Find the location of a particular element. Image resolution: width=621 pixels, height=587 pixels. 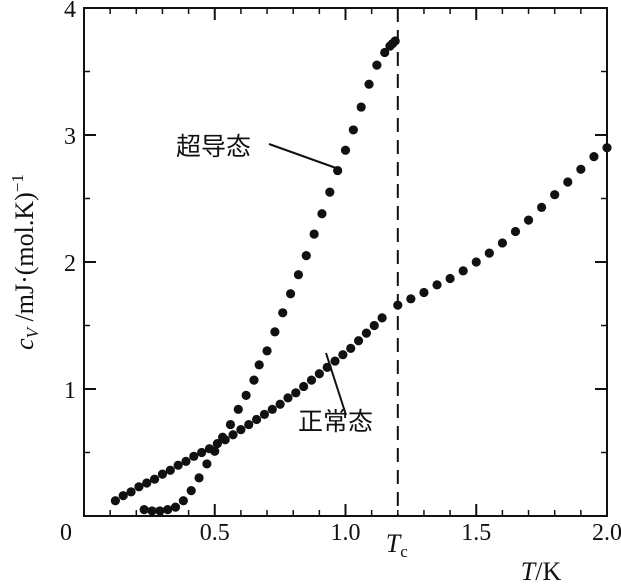

x-tick-label: 1.0 is located at coordinates (346, 533).